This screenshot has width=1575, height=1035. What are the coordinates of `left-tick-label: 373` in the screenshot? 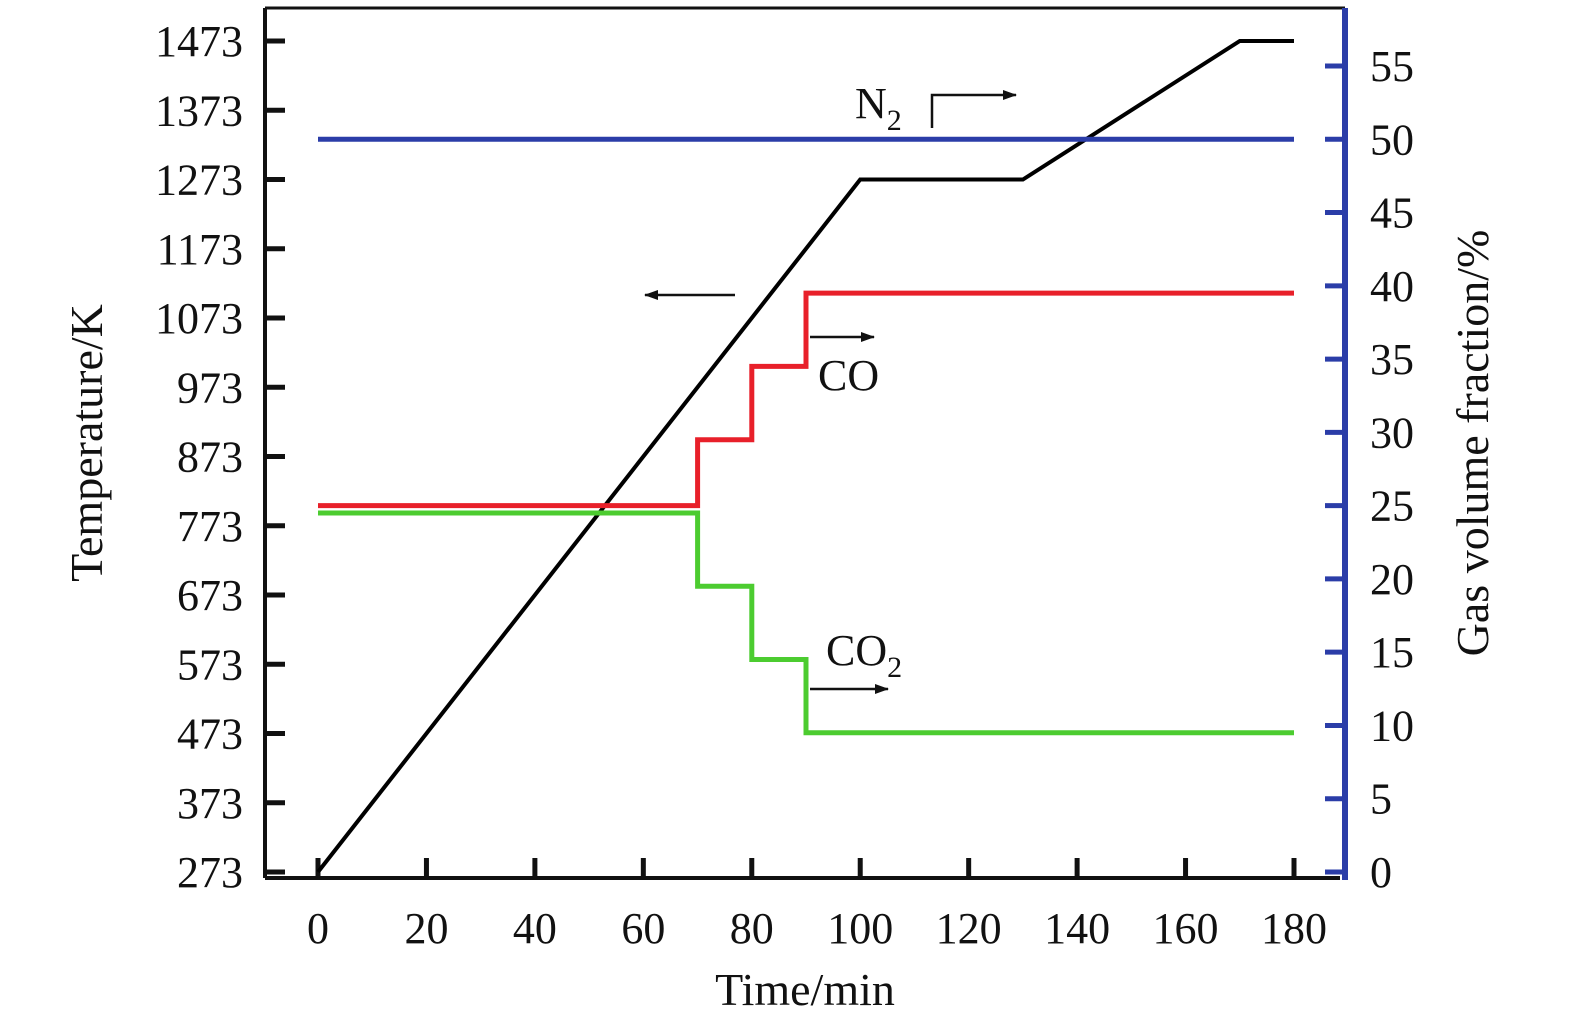 It's located at (210, 803).